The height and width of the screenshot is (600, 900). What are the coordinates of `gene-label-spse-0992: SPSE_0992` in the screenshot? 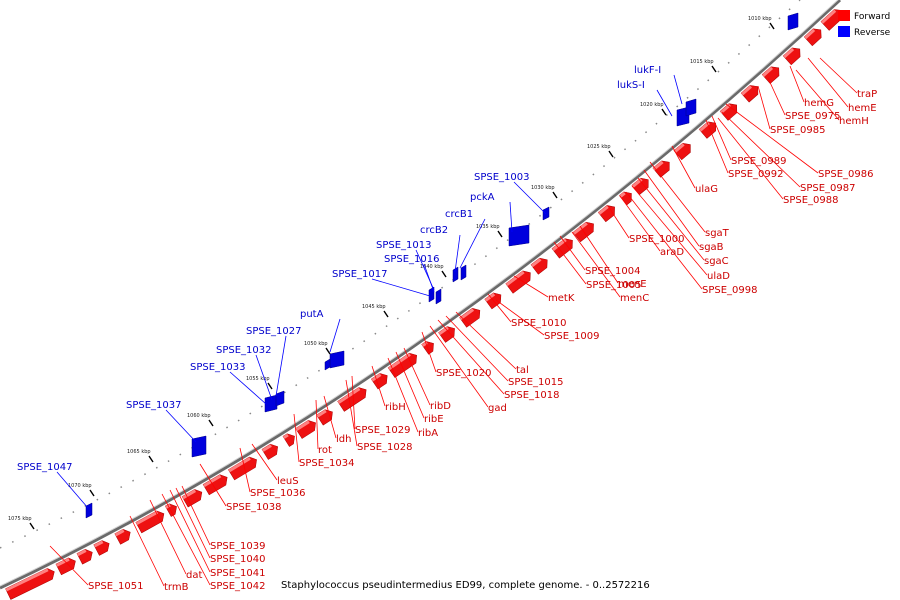 It's located at (756, 174).